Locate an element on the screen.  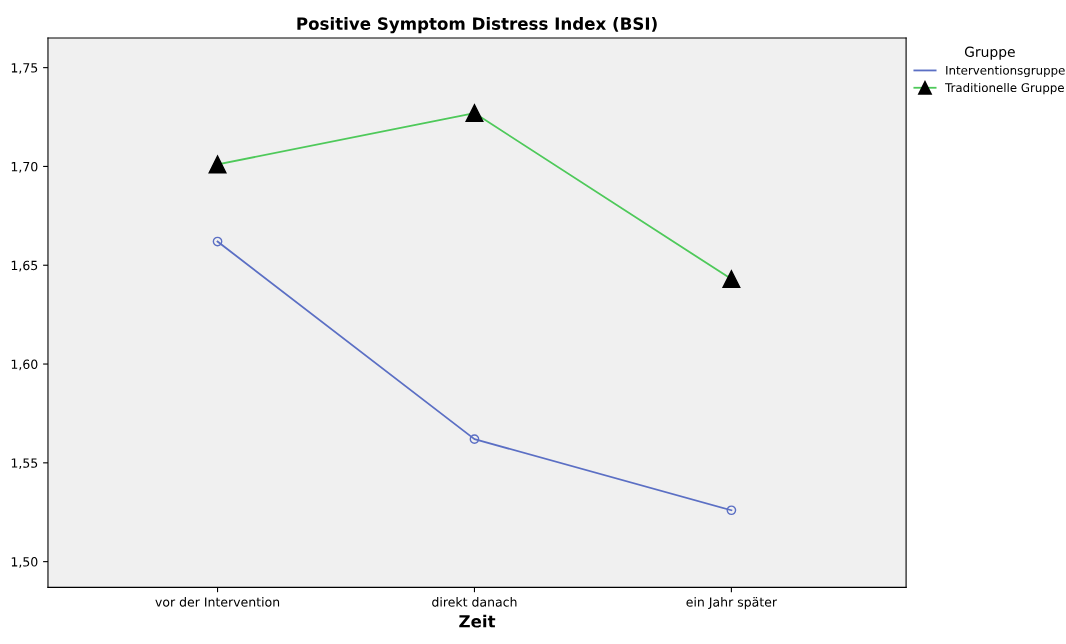
y-tick-label: 1,75 is located at coordinates (24, 68).